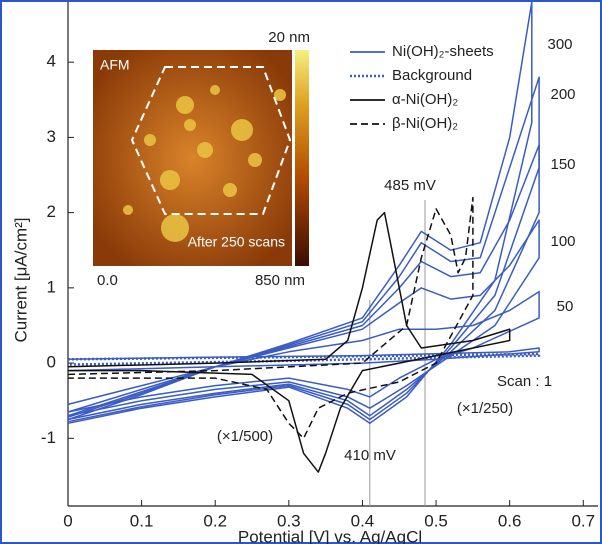 Image resolution: width=602 pixels, height=544 pixels. Describe the element at coordinates (363, 520) in the screenshot. I see `x-tick-label: 0.4` at that location.